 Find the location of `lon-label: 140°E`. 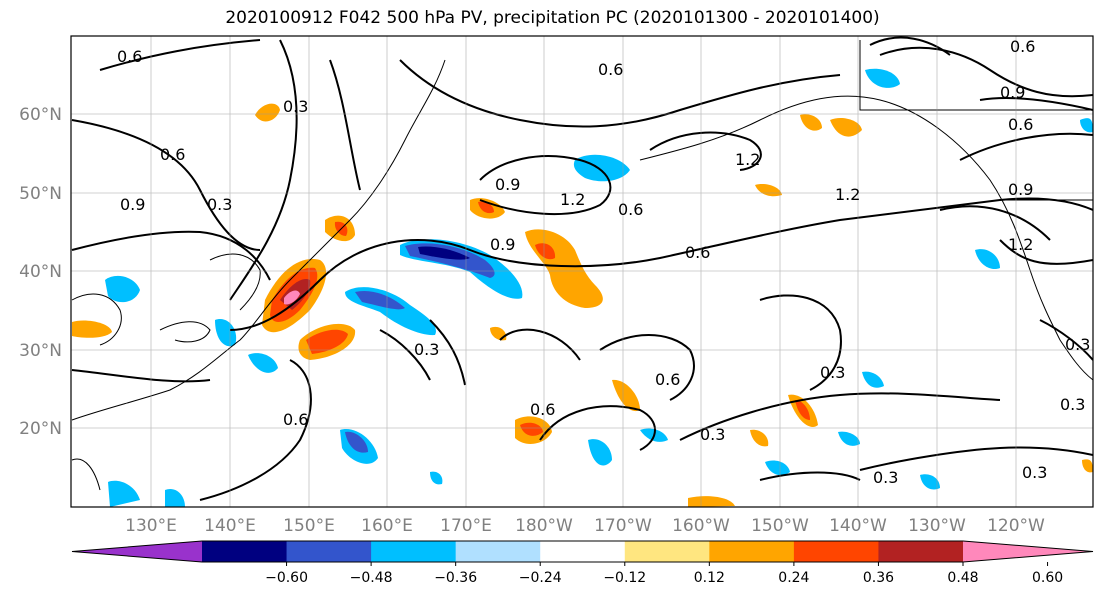

lon-label: 140°E is located at coordinates (230, 526).